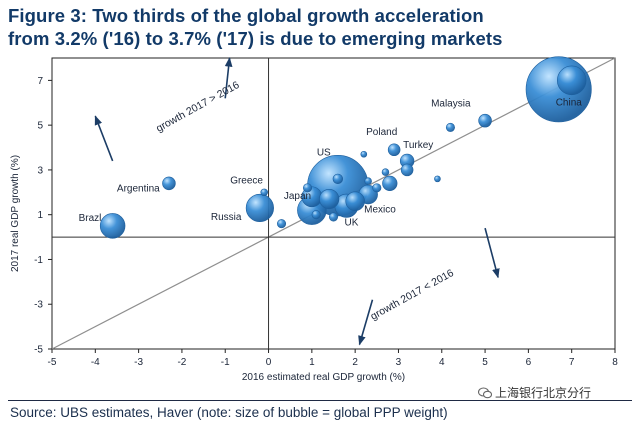 The width and height of the screenshot is (640, 427). What do you see at coordinates (543, 393) in the screenshot?
I see `watermark-text: 上海银行北京分行` at bounding box center [543, 393].